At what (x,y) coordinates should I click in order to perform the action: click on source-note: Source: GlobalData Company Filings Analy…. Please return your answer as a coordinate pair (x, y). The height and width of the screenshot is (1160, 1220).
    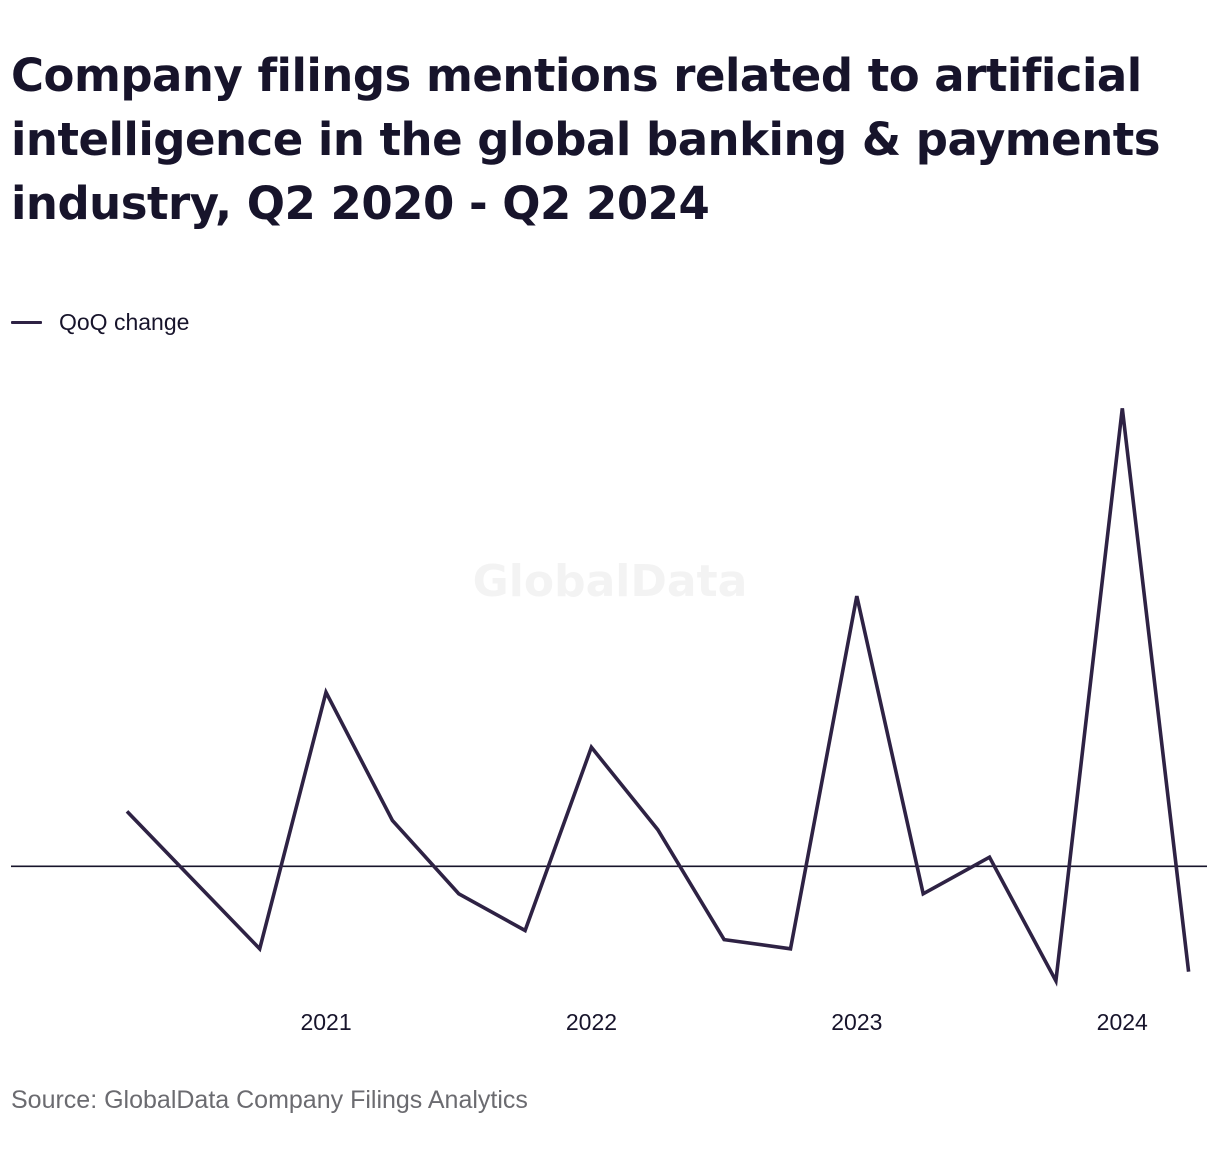
    Looking at the image, I should click on (269, 1100).